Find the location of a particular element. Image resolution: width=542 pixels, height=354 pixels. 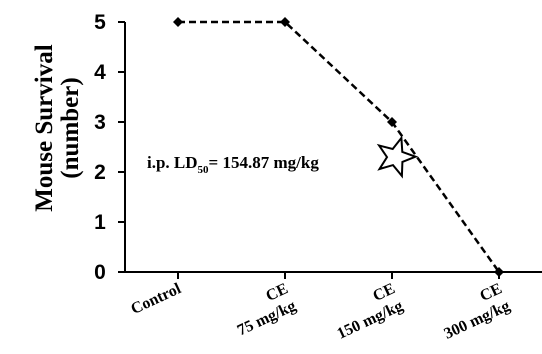

x-tick-label-line: 150 mg/kg is located at coordinates (369, 319).